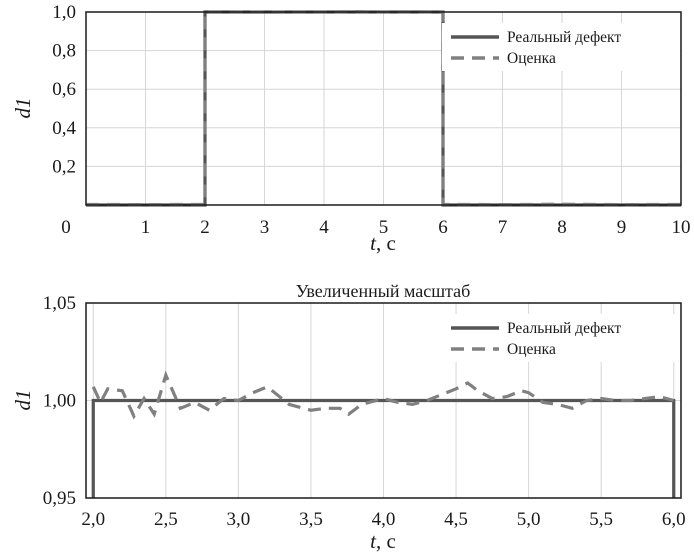 The height and width of the screenshot is (558, 694). What do you see at coordinates (562, 227) in the screenshot?
I see `x-tick-label: 8` at bounding box center [562, 227].